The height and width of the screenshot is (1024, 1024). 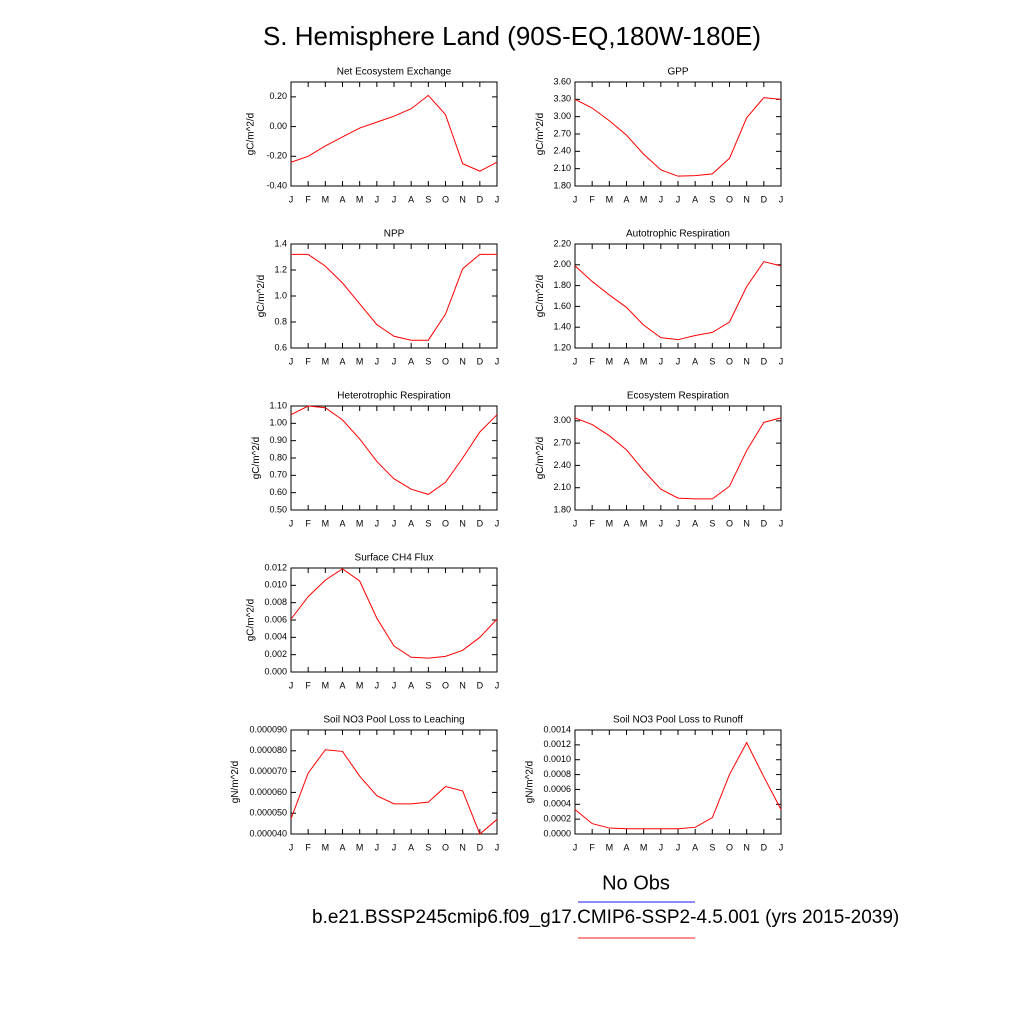 What do you see at coordinates (275, 619) in the screenshot?
I see `y-tick-label: 0.006` at bounding box center [275, 619].